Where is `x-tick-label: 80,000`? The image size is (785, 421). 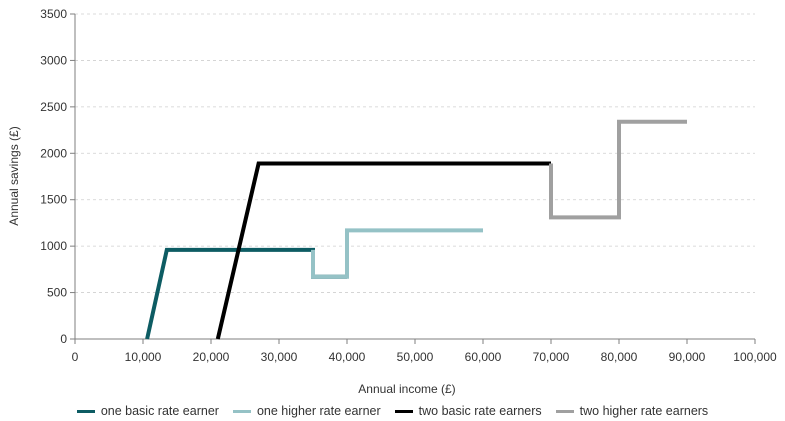 x-tick-label: 80,000 is located at coordinates (619, 357).